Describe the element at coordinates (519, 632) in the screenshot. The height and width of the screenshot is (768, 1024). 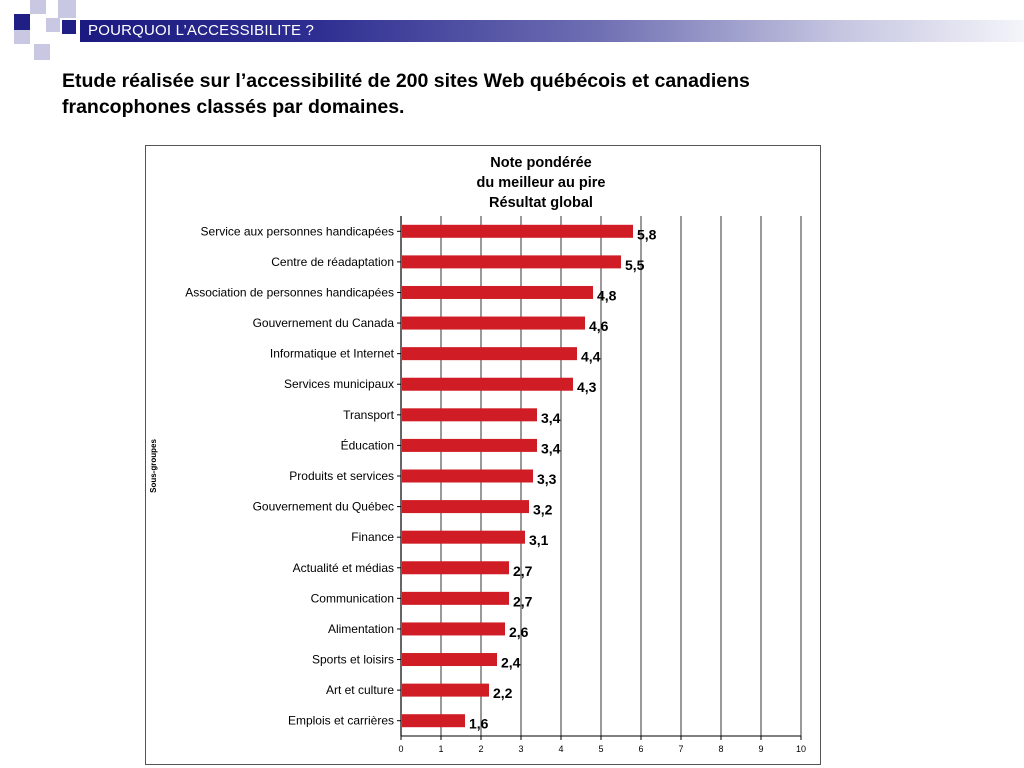
I see `value-label: 2,6` at that location.